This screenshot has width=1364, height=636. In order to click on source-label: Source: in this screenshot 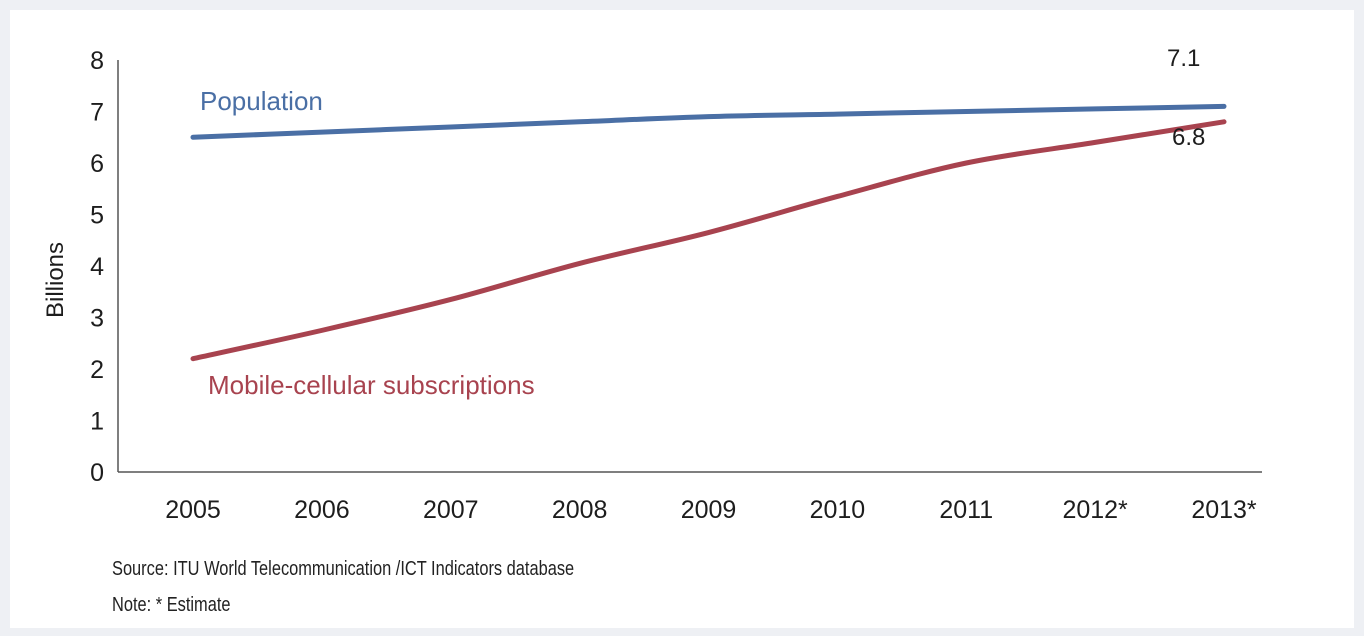, I will do `click(140, 569)`.